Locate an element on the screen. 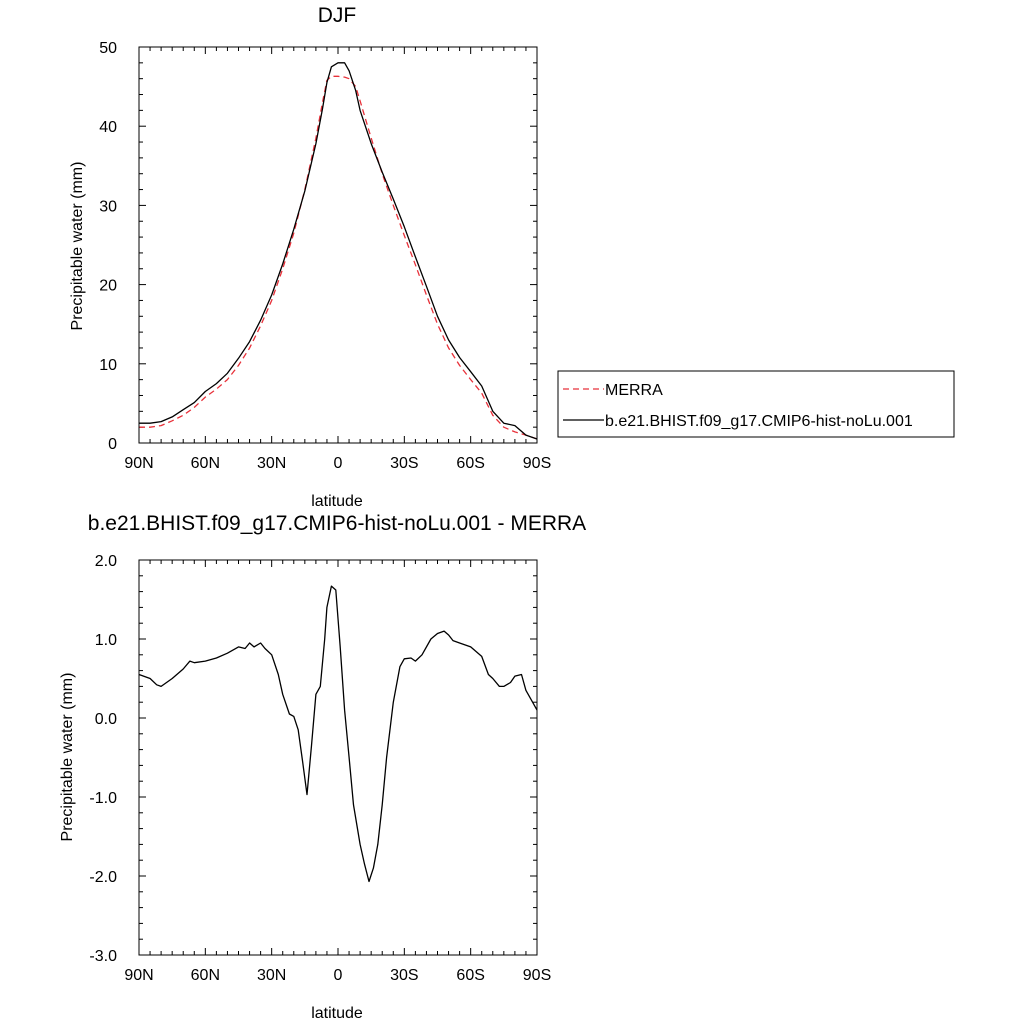 Image resolution: width=1024 pixels, height=1024 pixels. top-chart-x-tick-label: 60N is located at coordinates (205, 463).